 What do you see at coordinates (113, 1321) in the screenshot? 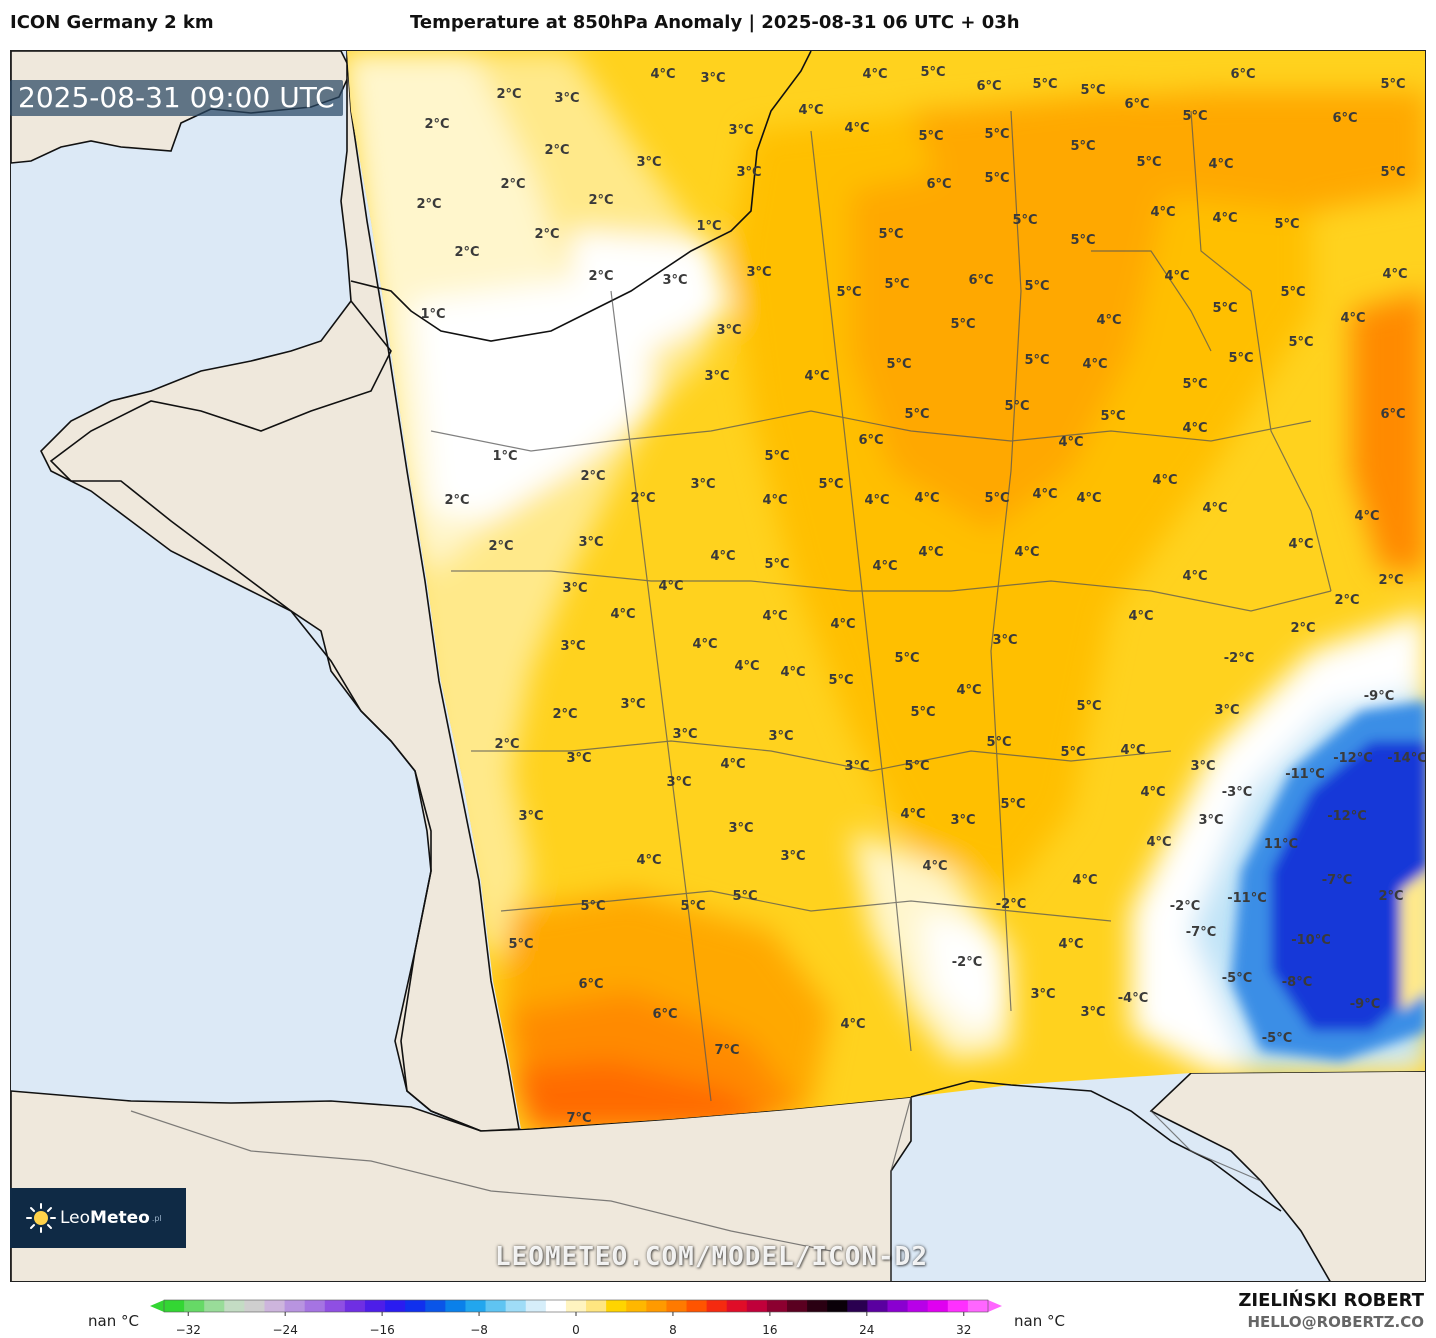
I see `colorbar-nan-left: nan °C` at bounding box center [113, 1321].